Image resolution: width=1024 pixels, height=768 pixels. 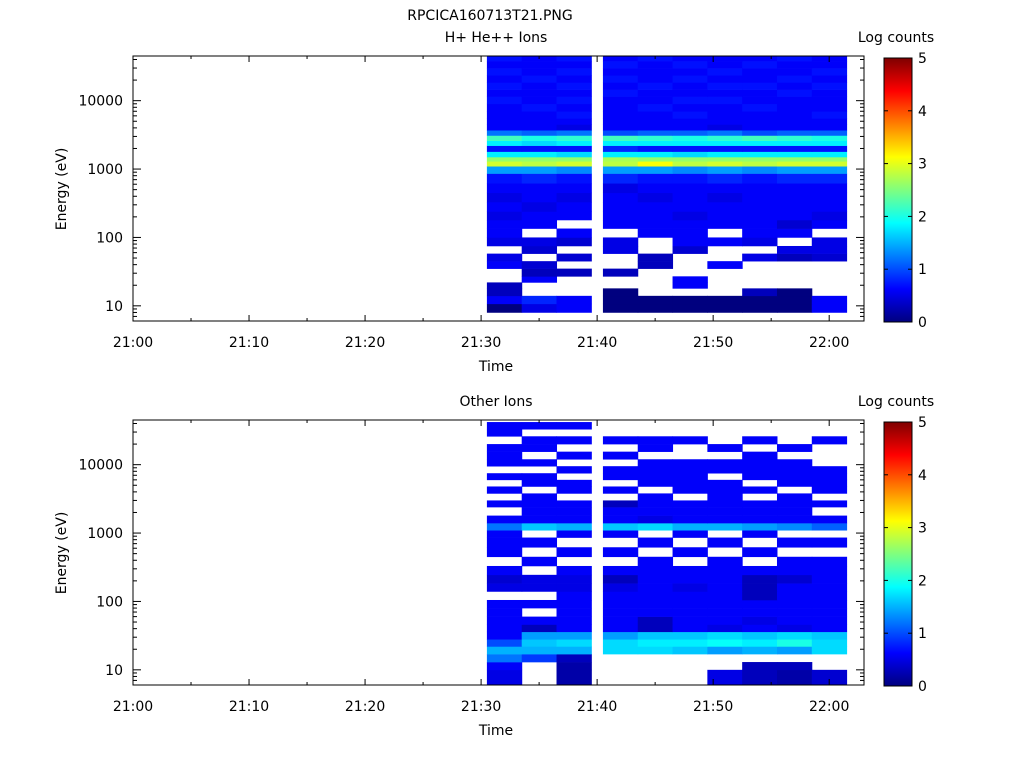 I want to click on panel-bottom-heatmap, so click(x=667, y=554).